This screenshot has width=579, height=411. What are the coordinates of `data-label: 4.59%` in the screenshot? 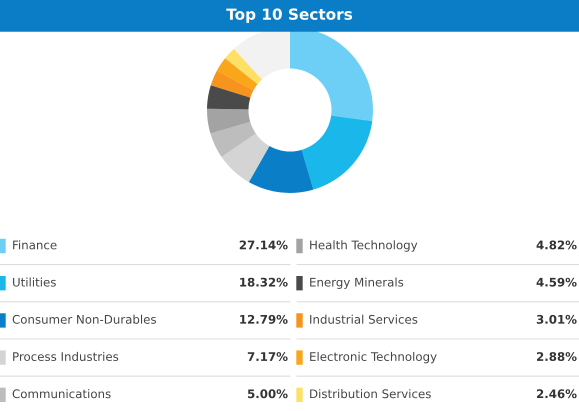 It's located at (556, 282).